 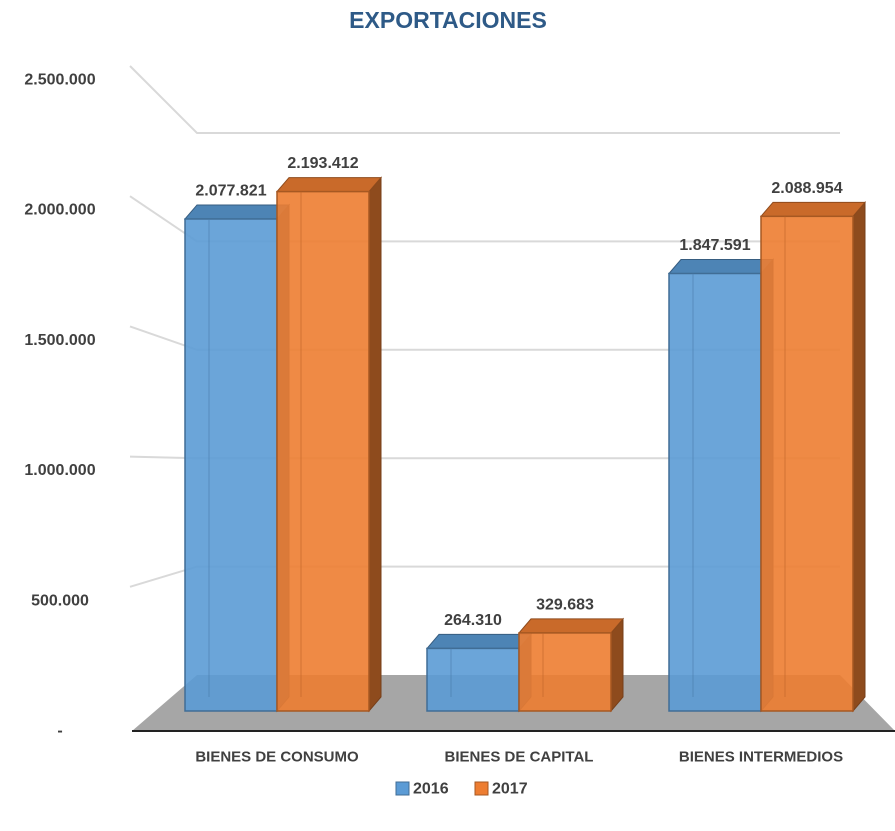 I want to click on y-tick-label: 500.000, so click(x=60, y=600).